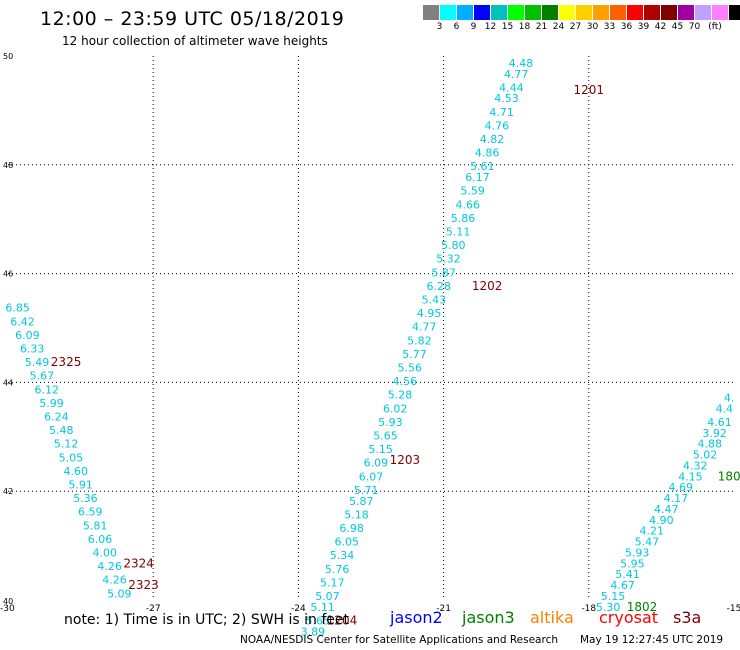 This screenshot has width=740, height=650. What do you see at coordinates (409, 368) in the screenshot?
I see `wave-height-value: 5.56` at bounding box center [409, 368].